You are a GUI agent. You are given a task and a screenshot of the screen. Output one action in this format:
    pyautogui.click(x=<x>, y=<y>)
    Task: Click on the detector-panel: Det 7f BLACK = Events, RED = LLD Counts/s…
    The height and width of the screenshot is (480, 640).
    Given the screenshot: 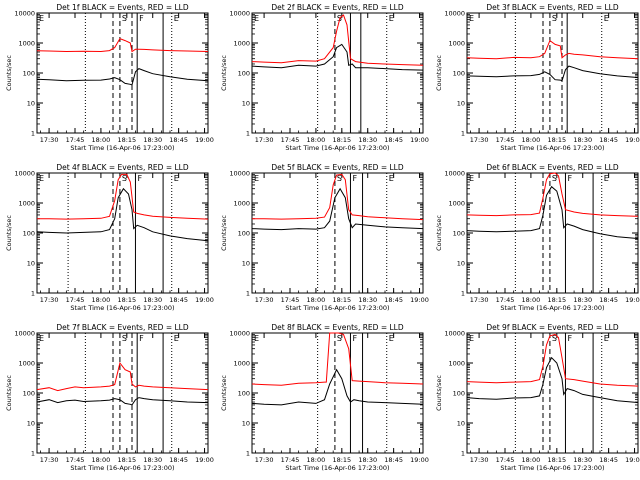 What is the action you would take?
    pyautogui.click(x=109, y=397)
    